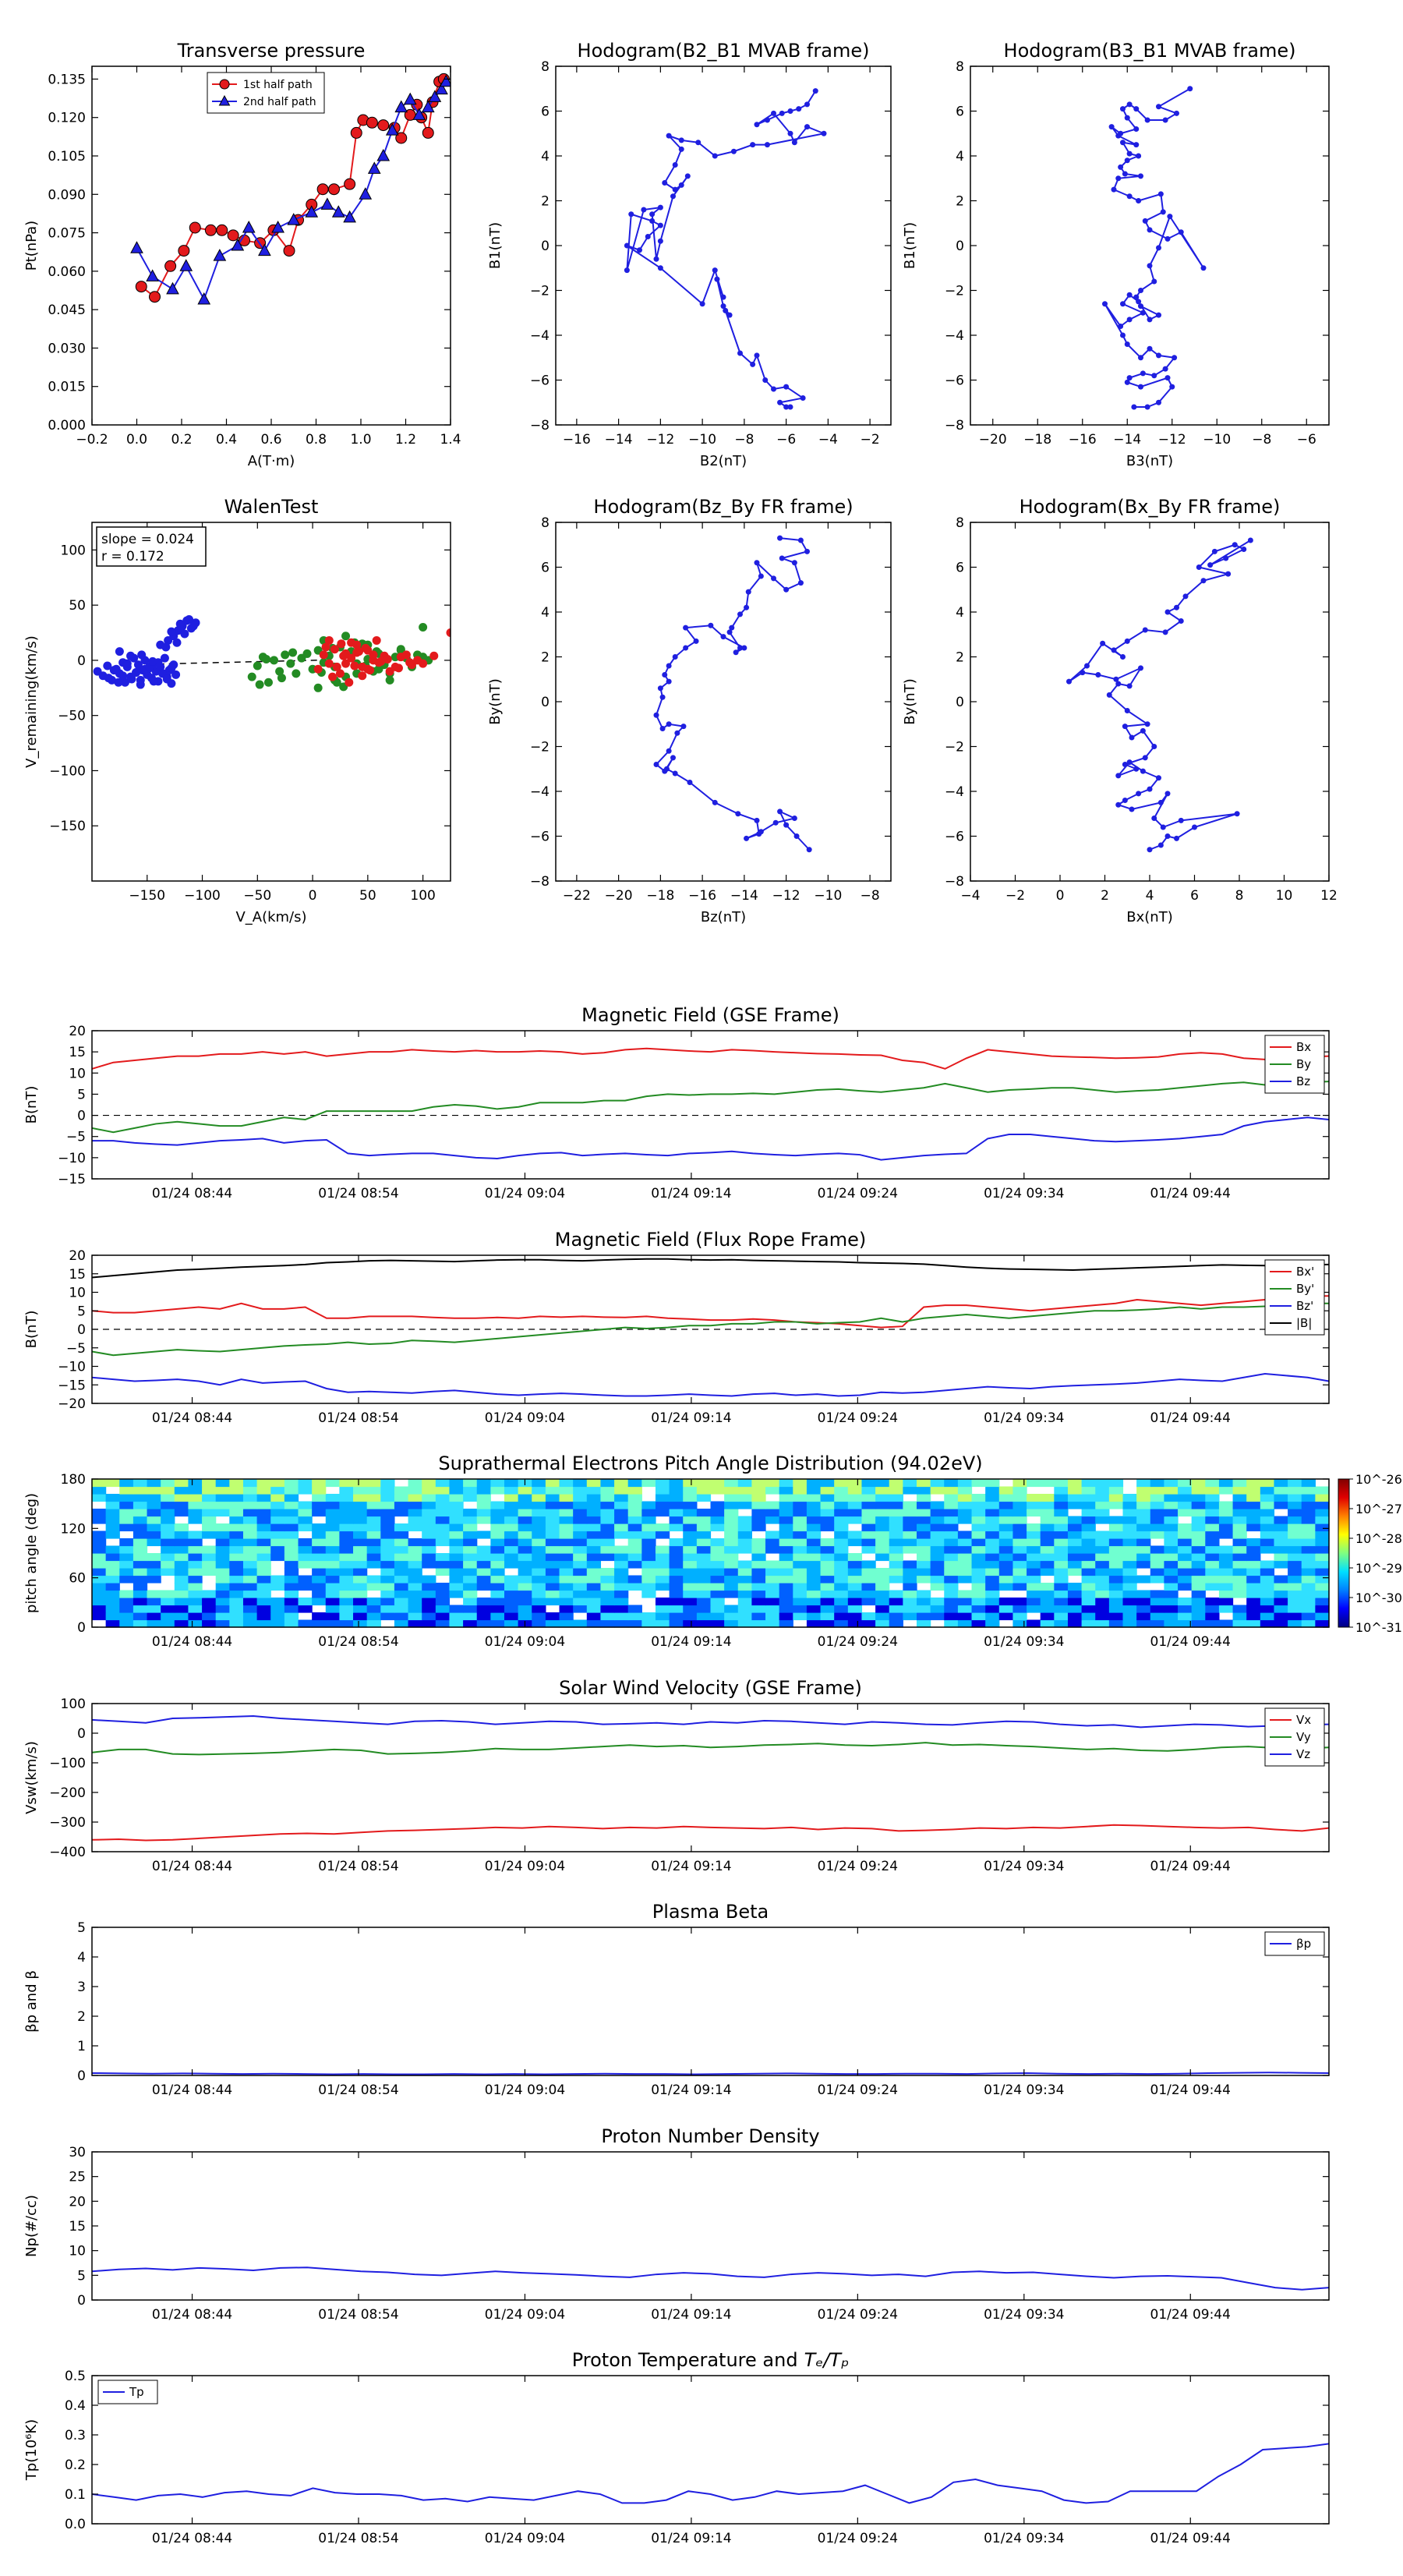  Describe the element at coordinates (1344, 1553) in the screenshot. I see `colorbar-bar` at that location.